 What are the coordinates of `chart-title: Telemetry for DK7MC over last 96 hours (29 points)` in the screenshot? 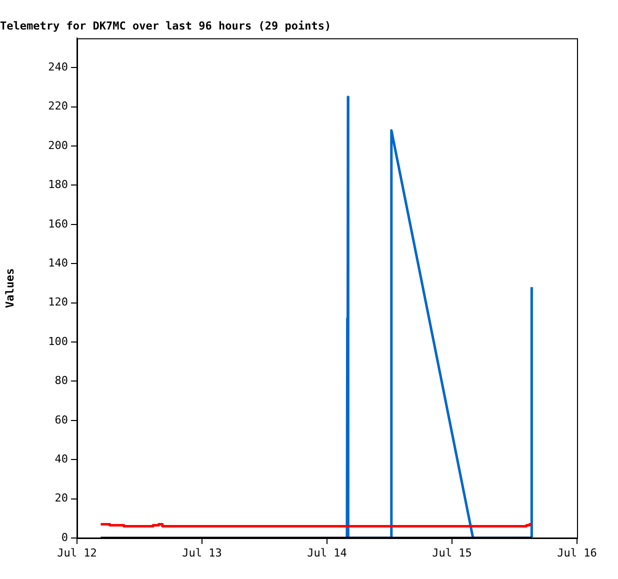 It's located at (166, 25).